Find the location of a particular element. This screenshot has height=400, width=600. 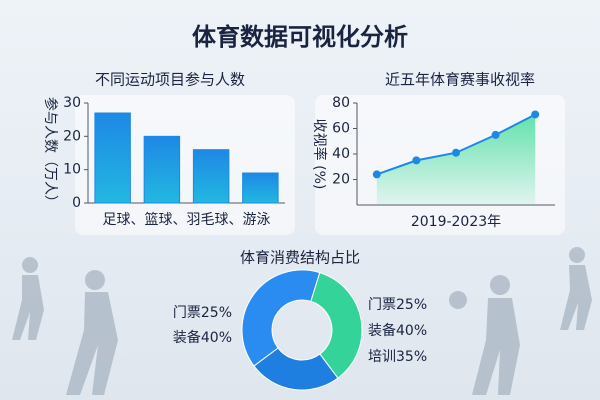

page-title: 体育数据可视化分析 is located at coordinates (300, 37).